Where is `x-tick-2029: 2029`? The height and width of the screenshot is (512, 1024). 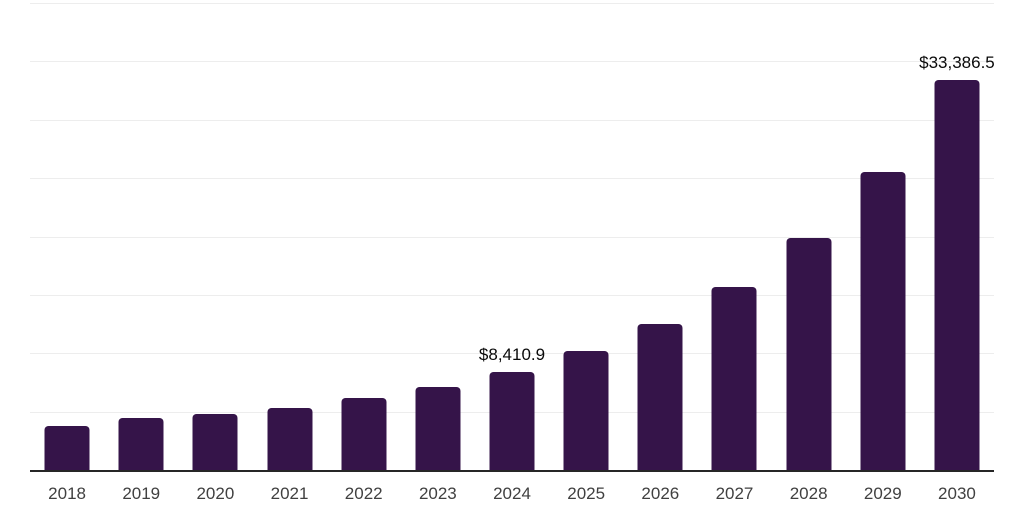 x-tick-2029: 2029 is located at coordinates (882, 493).